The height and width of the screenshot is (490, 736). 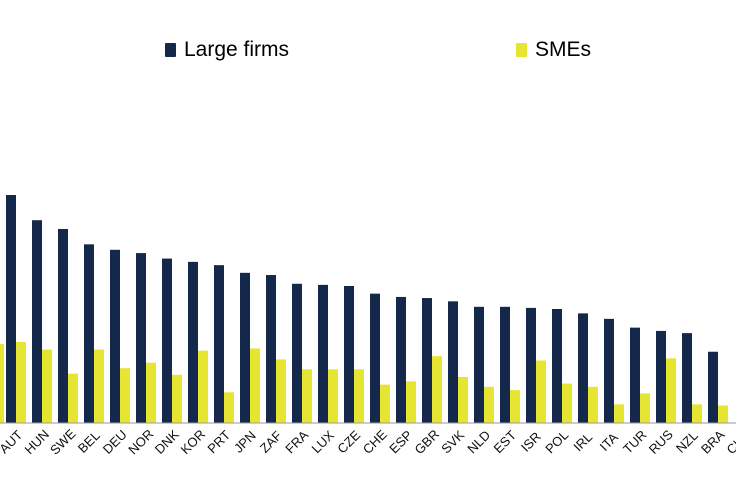 What do you see at coordinates (531, 442) in the screenshot?
I see `x-tick-label-isr: ISR` at bounding box center [531, 442].